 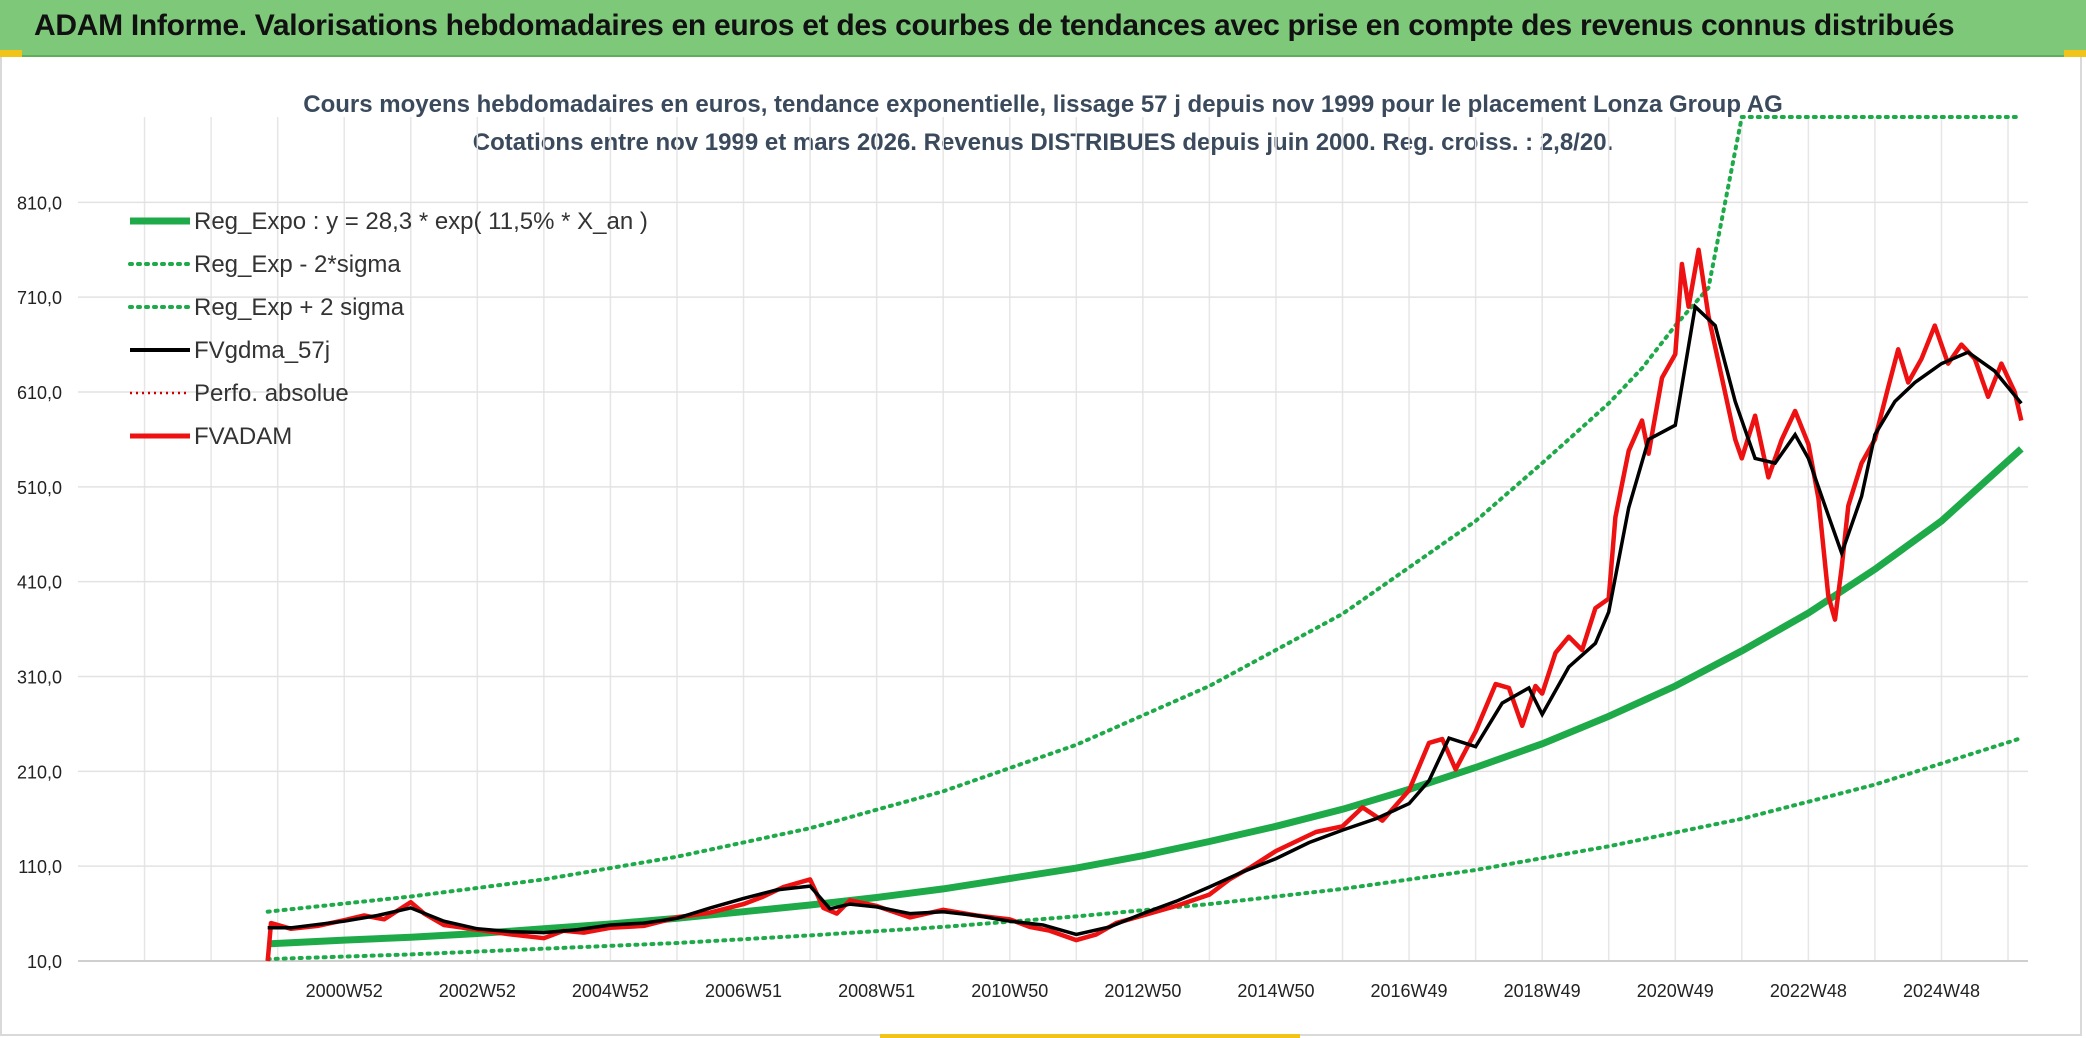 What do you see at coordinates (1090, 1036) in the screenshot?
I see `bottom-accent` at bounding box center [1090, 1036].